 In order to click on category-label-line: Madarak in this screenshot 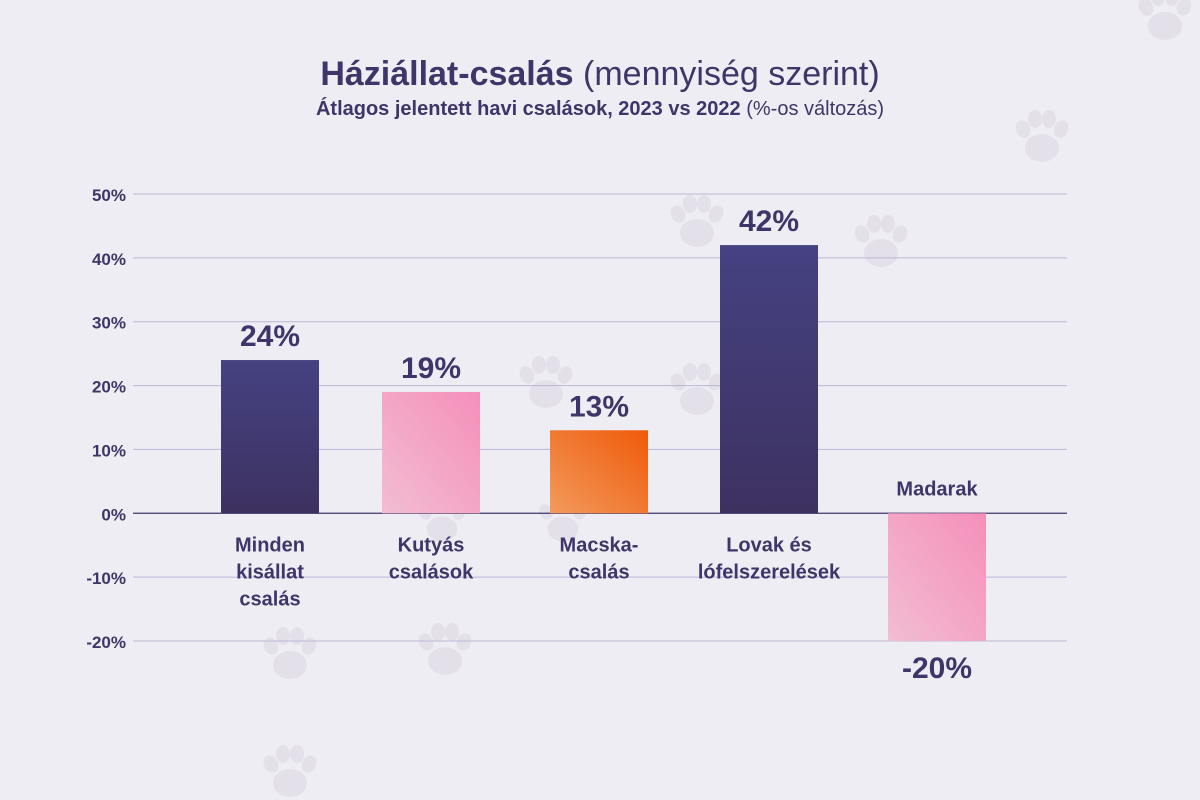, I will do `click(937, 489)`.